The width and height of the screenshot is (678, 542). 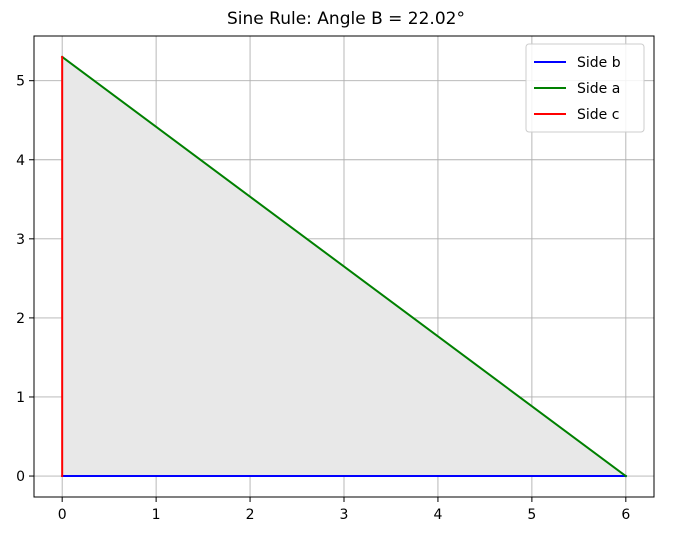 I want to click on y-tick-label-5: 5, so click(x=20, y=82).